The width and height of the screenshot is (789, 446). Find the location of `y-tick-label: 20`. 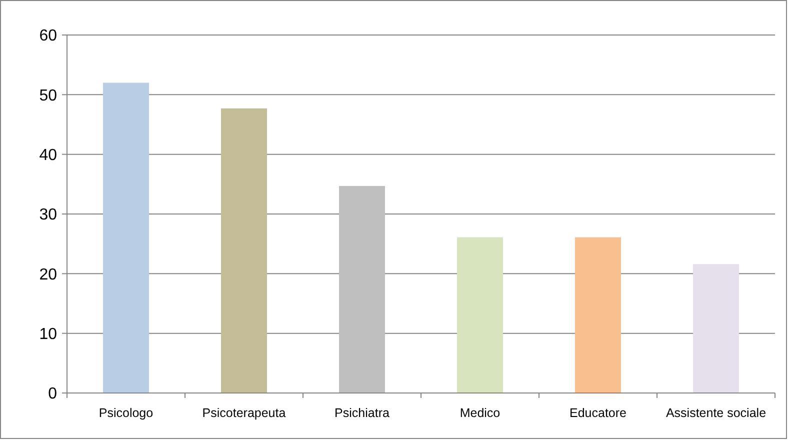

y-tick-label: 20 is located at coordinates (48, 275).